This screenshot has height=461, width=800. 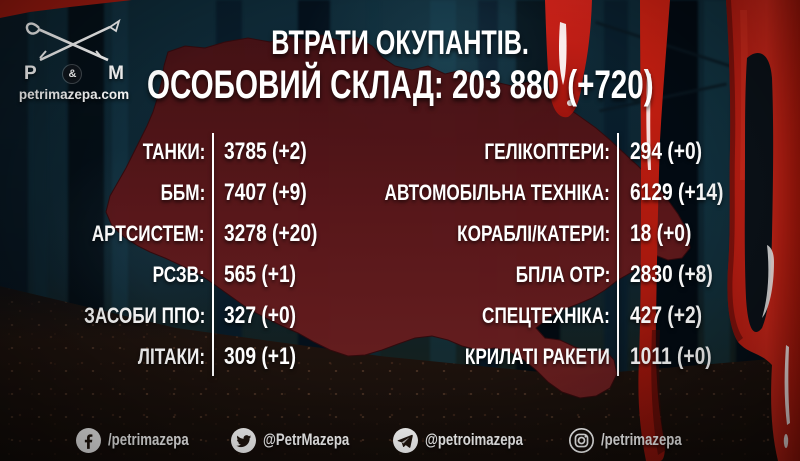 What do you see at coordinates (400, 43) in the screenshot?
I see `title-line1: ВТРАТИ ОКУПАНТІВ.` at bounding box center [400, 43].